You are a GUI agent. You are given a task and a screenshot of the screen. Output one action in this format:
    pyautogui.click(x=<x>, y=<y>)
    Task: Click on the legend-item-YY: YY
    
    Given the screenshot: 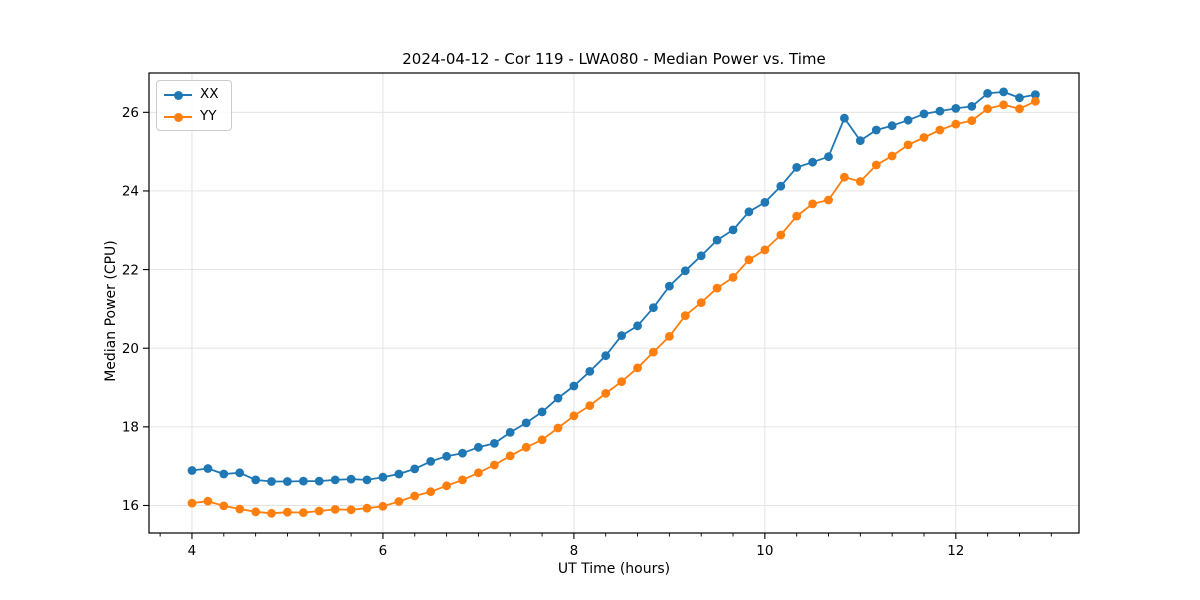 What is the action you would take?
    pyautogui.click(x=191, y=116)
    